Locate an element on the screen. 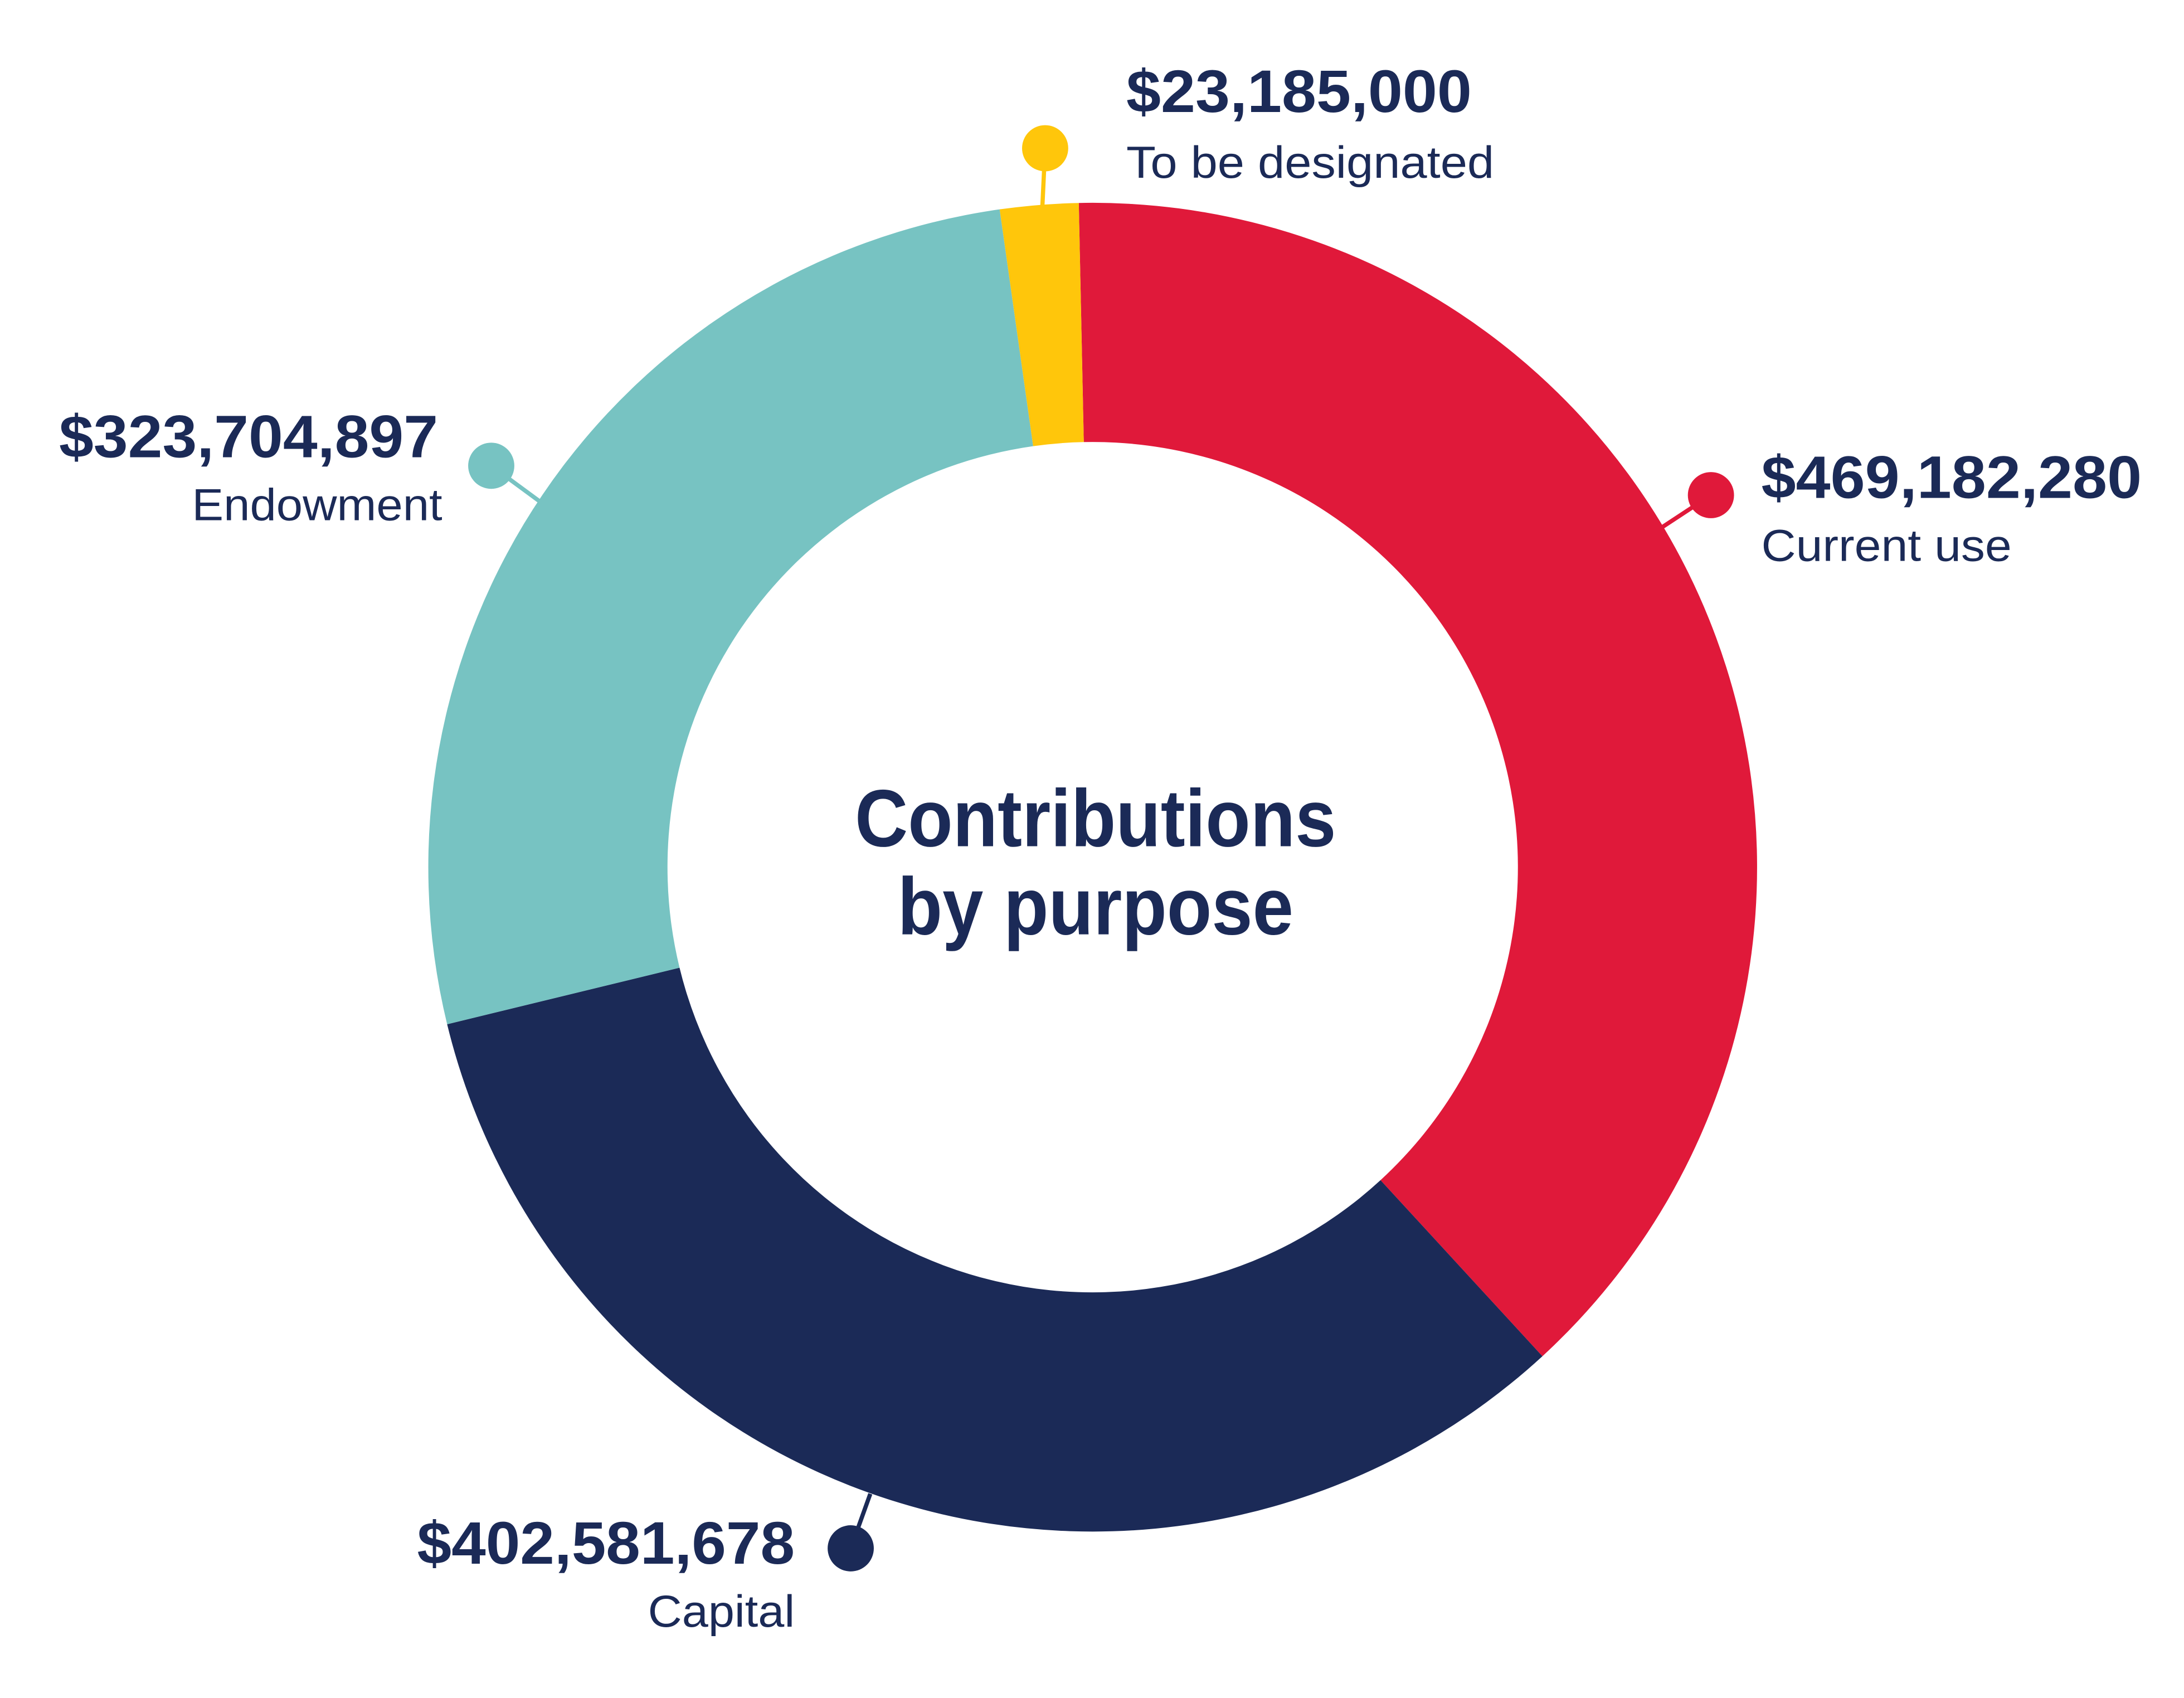 Image resolution: width=2184 pixels, height=1698 pixels. value-label-capital: $402,581,678 is located at coordinates (606, 1543).